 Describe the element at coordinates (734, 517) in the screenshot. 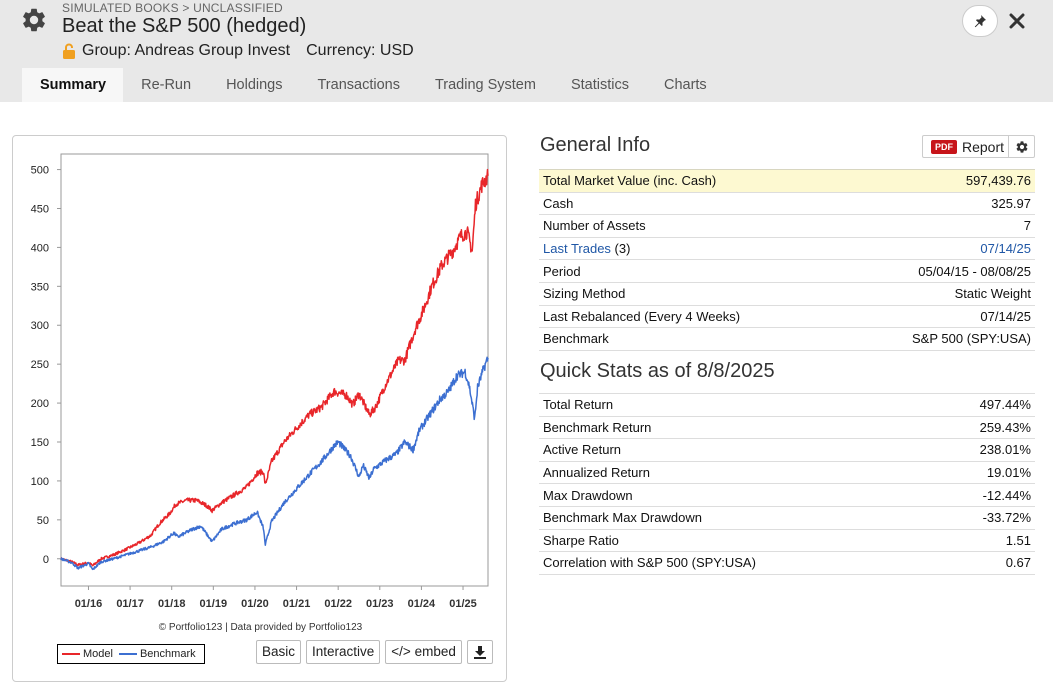

I see `row-label: Benchmark Max Drawdown` at that location.